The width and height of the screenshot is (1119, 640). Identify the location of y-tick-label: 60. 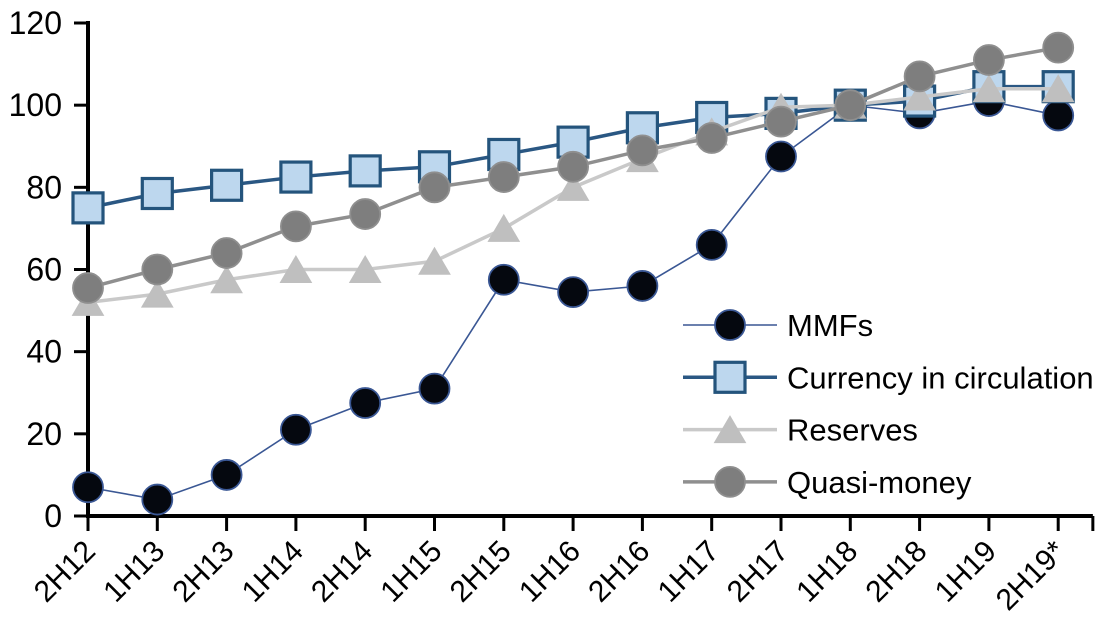
(44, 270).